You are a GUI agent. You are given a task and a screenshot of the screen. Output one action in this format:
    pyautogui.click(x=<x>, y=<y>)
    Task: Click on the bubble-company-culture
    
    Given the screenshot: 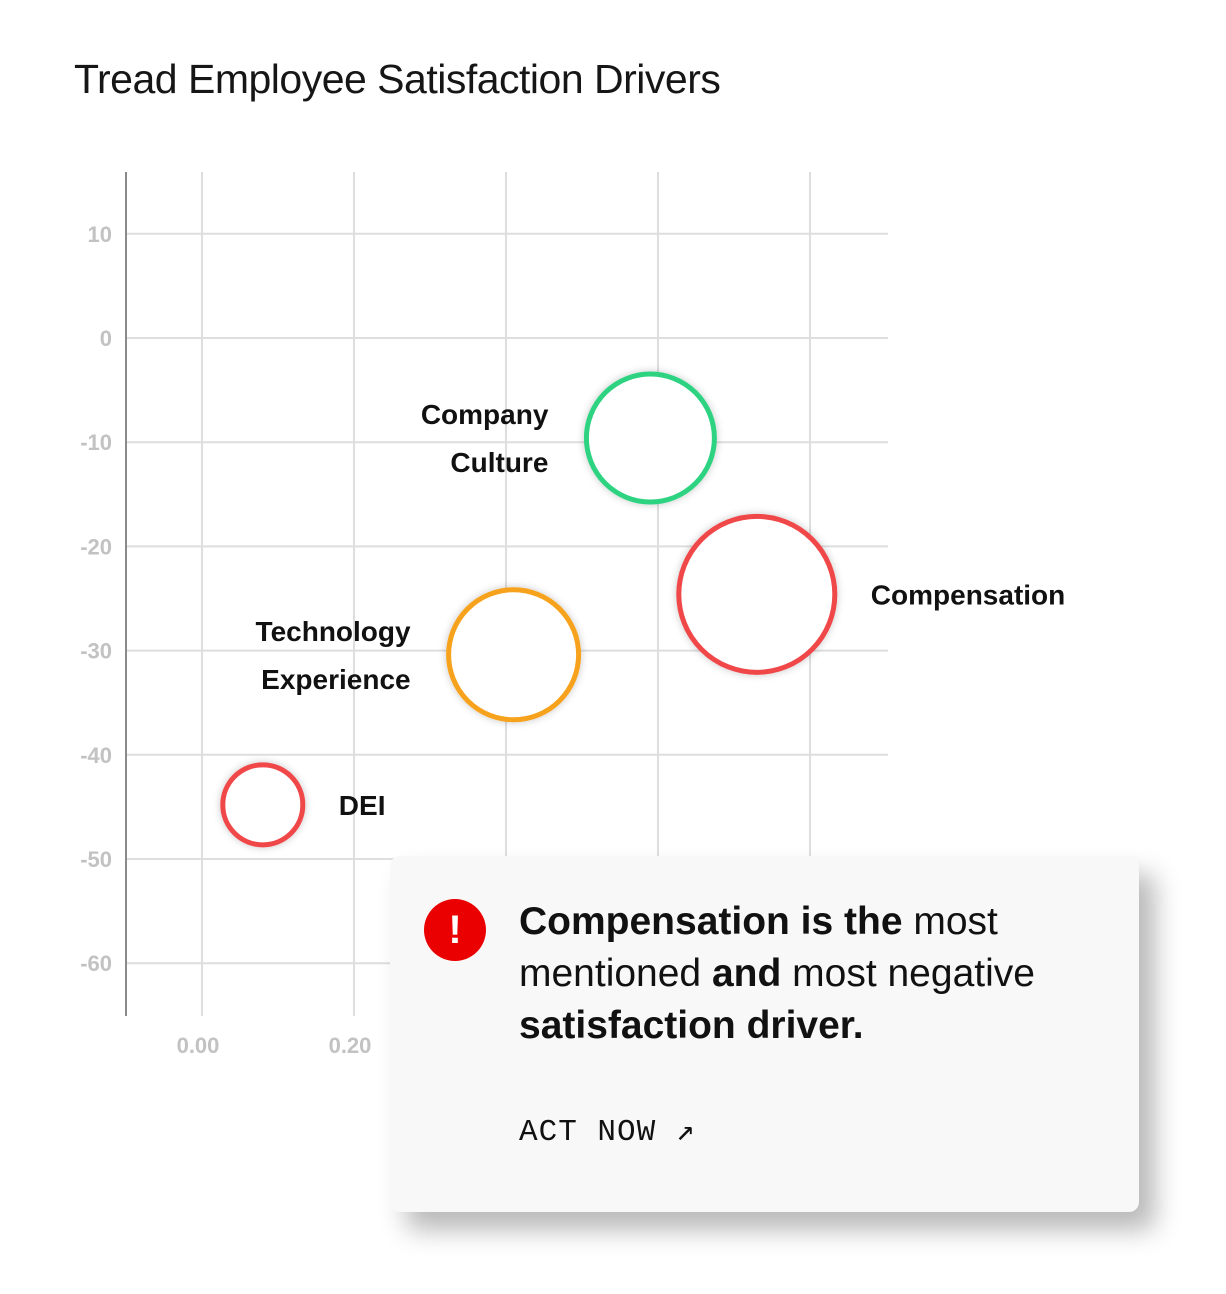 What is the action you would take?
    pyautogui.click(x=650, y=438)
    